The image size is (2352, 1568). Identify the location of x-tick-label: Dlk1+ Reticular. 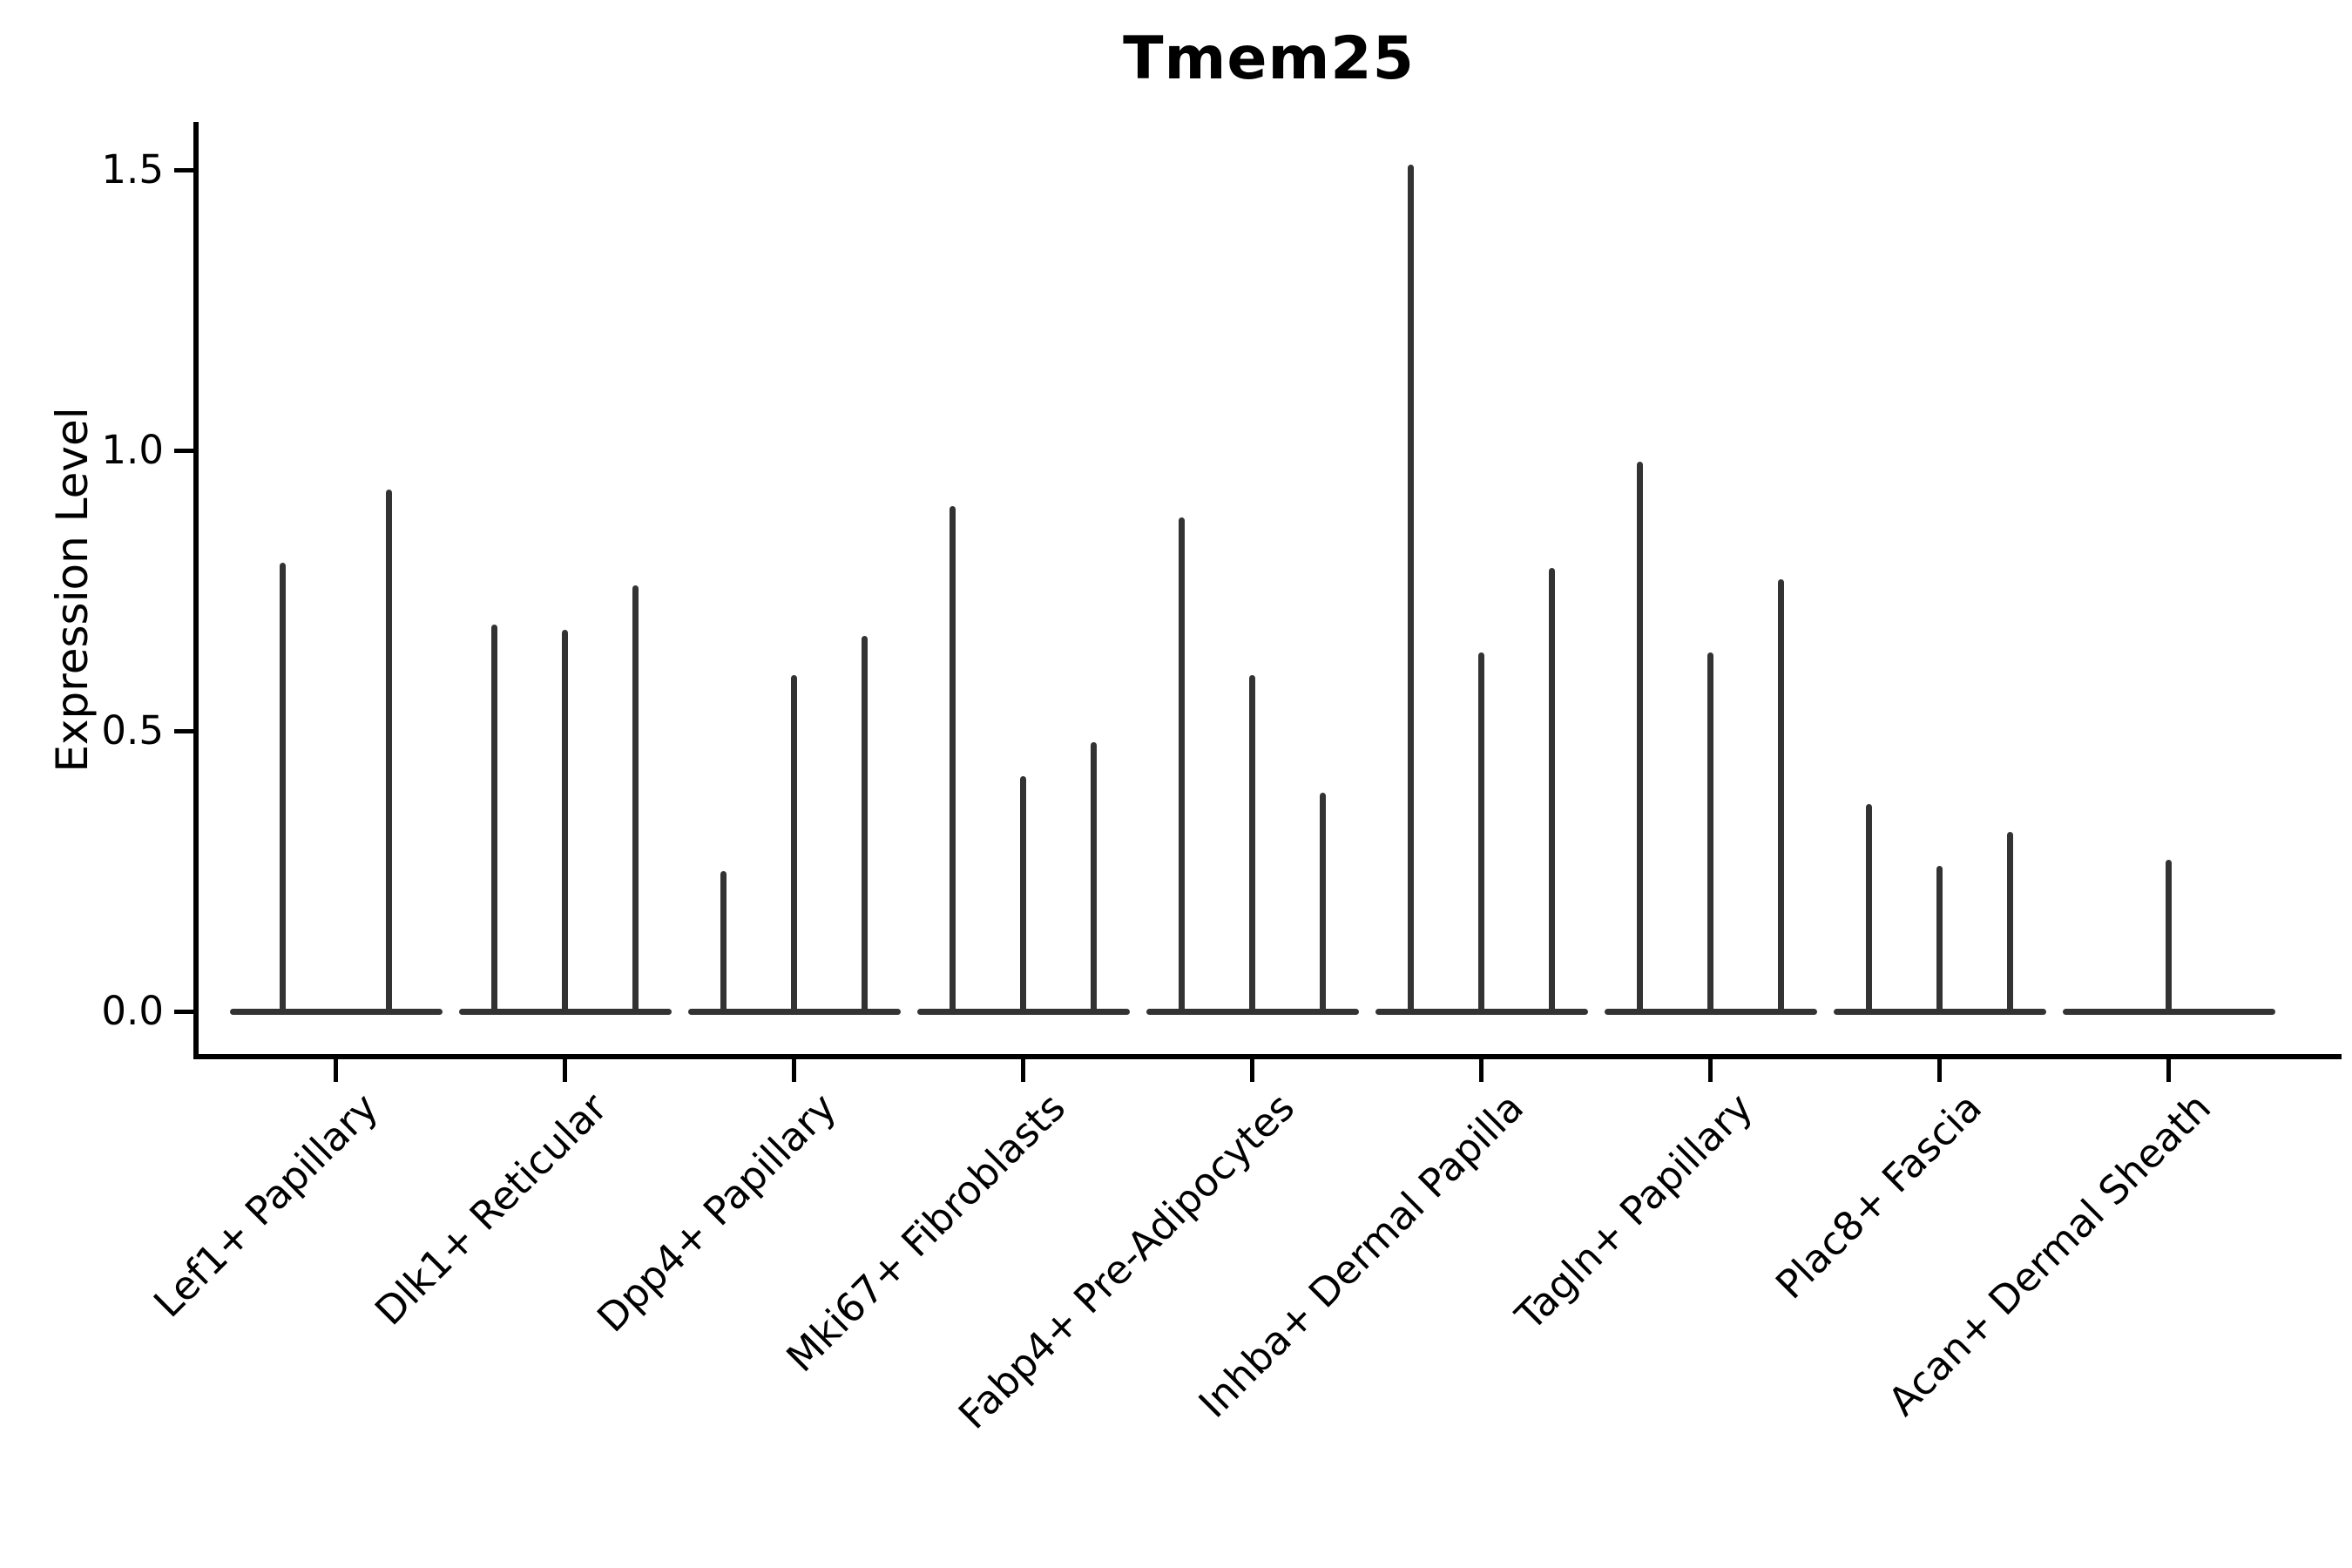
(490, 1209).